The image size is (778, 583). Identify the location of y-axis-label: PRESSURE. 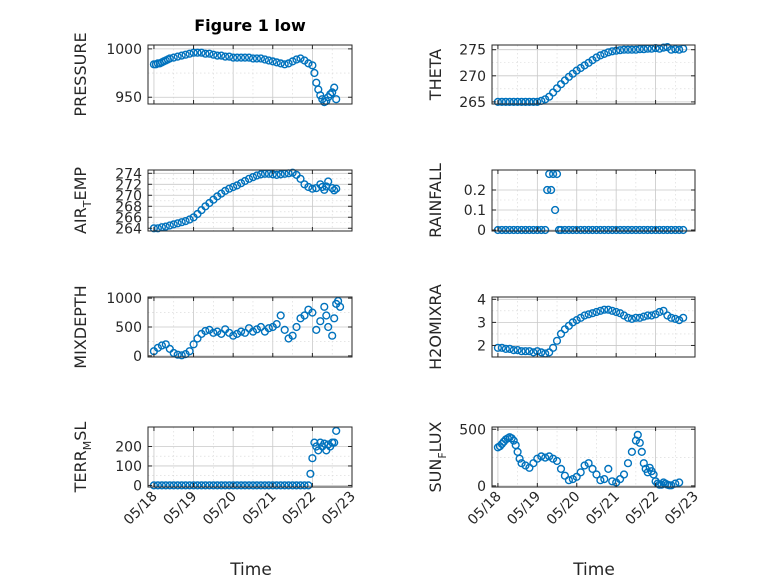
(80, 74).